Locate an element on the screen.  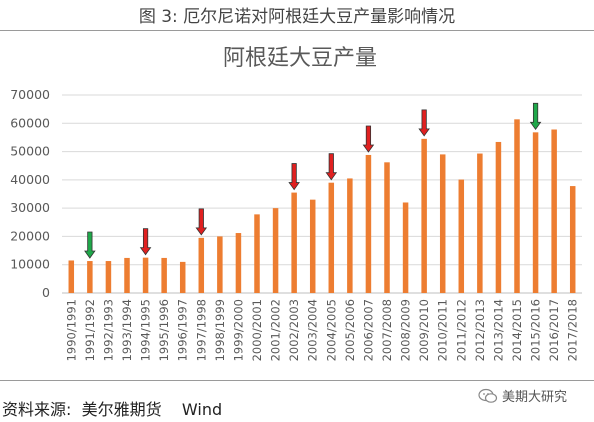
x-tick-label: 1994/1995 is located at coordinates (146, 330).